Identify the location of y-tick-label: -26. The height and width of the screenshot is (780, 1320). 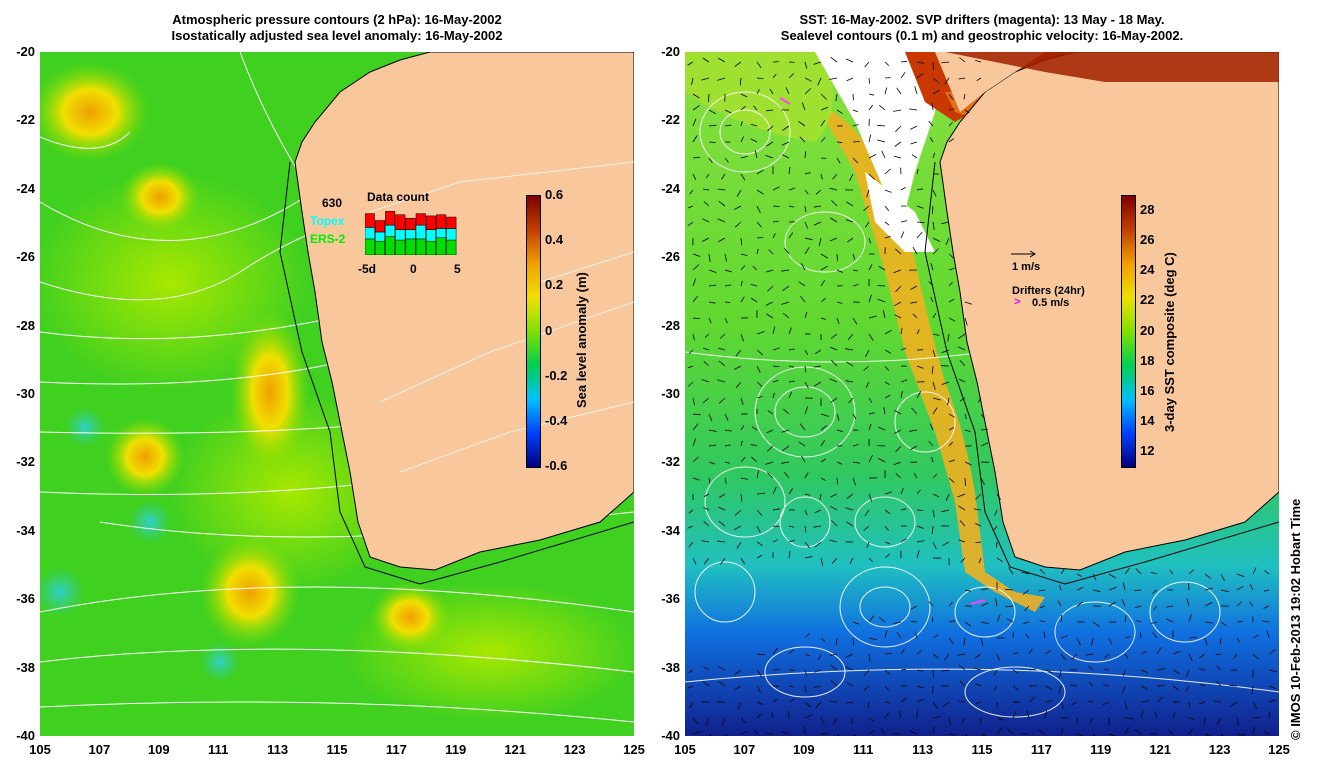
(670, 257).